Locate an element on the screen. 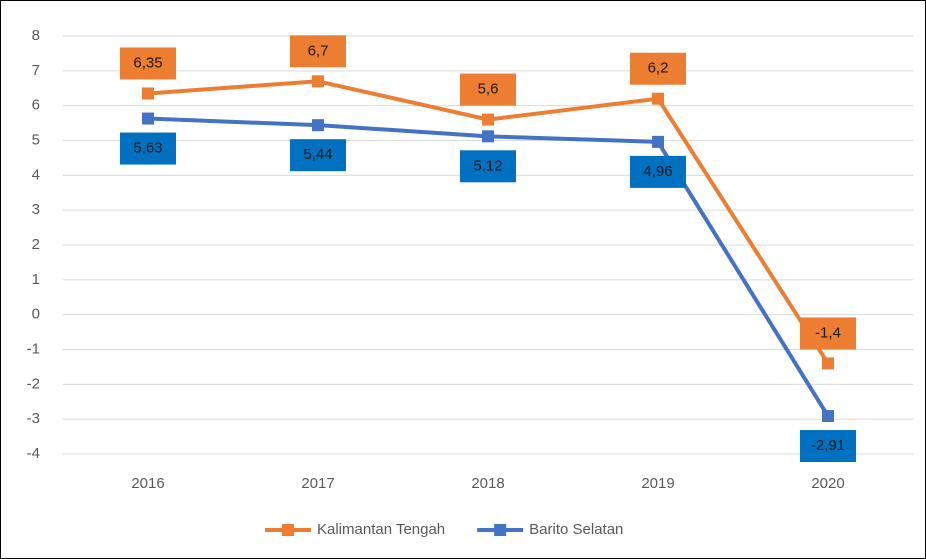  y-tick-label: 0 is located at coordinates (36, 314).